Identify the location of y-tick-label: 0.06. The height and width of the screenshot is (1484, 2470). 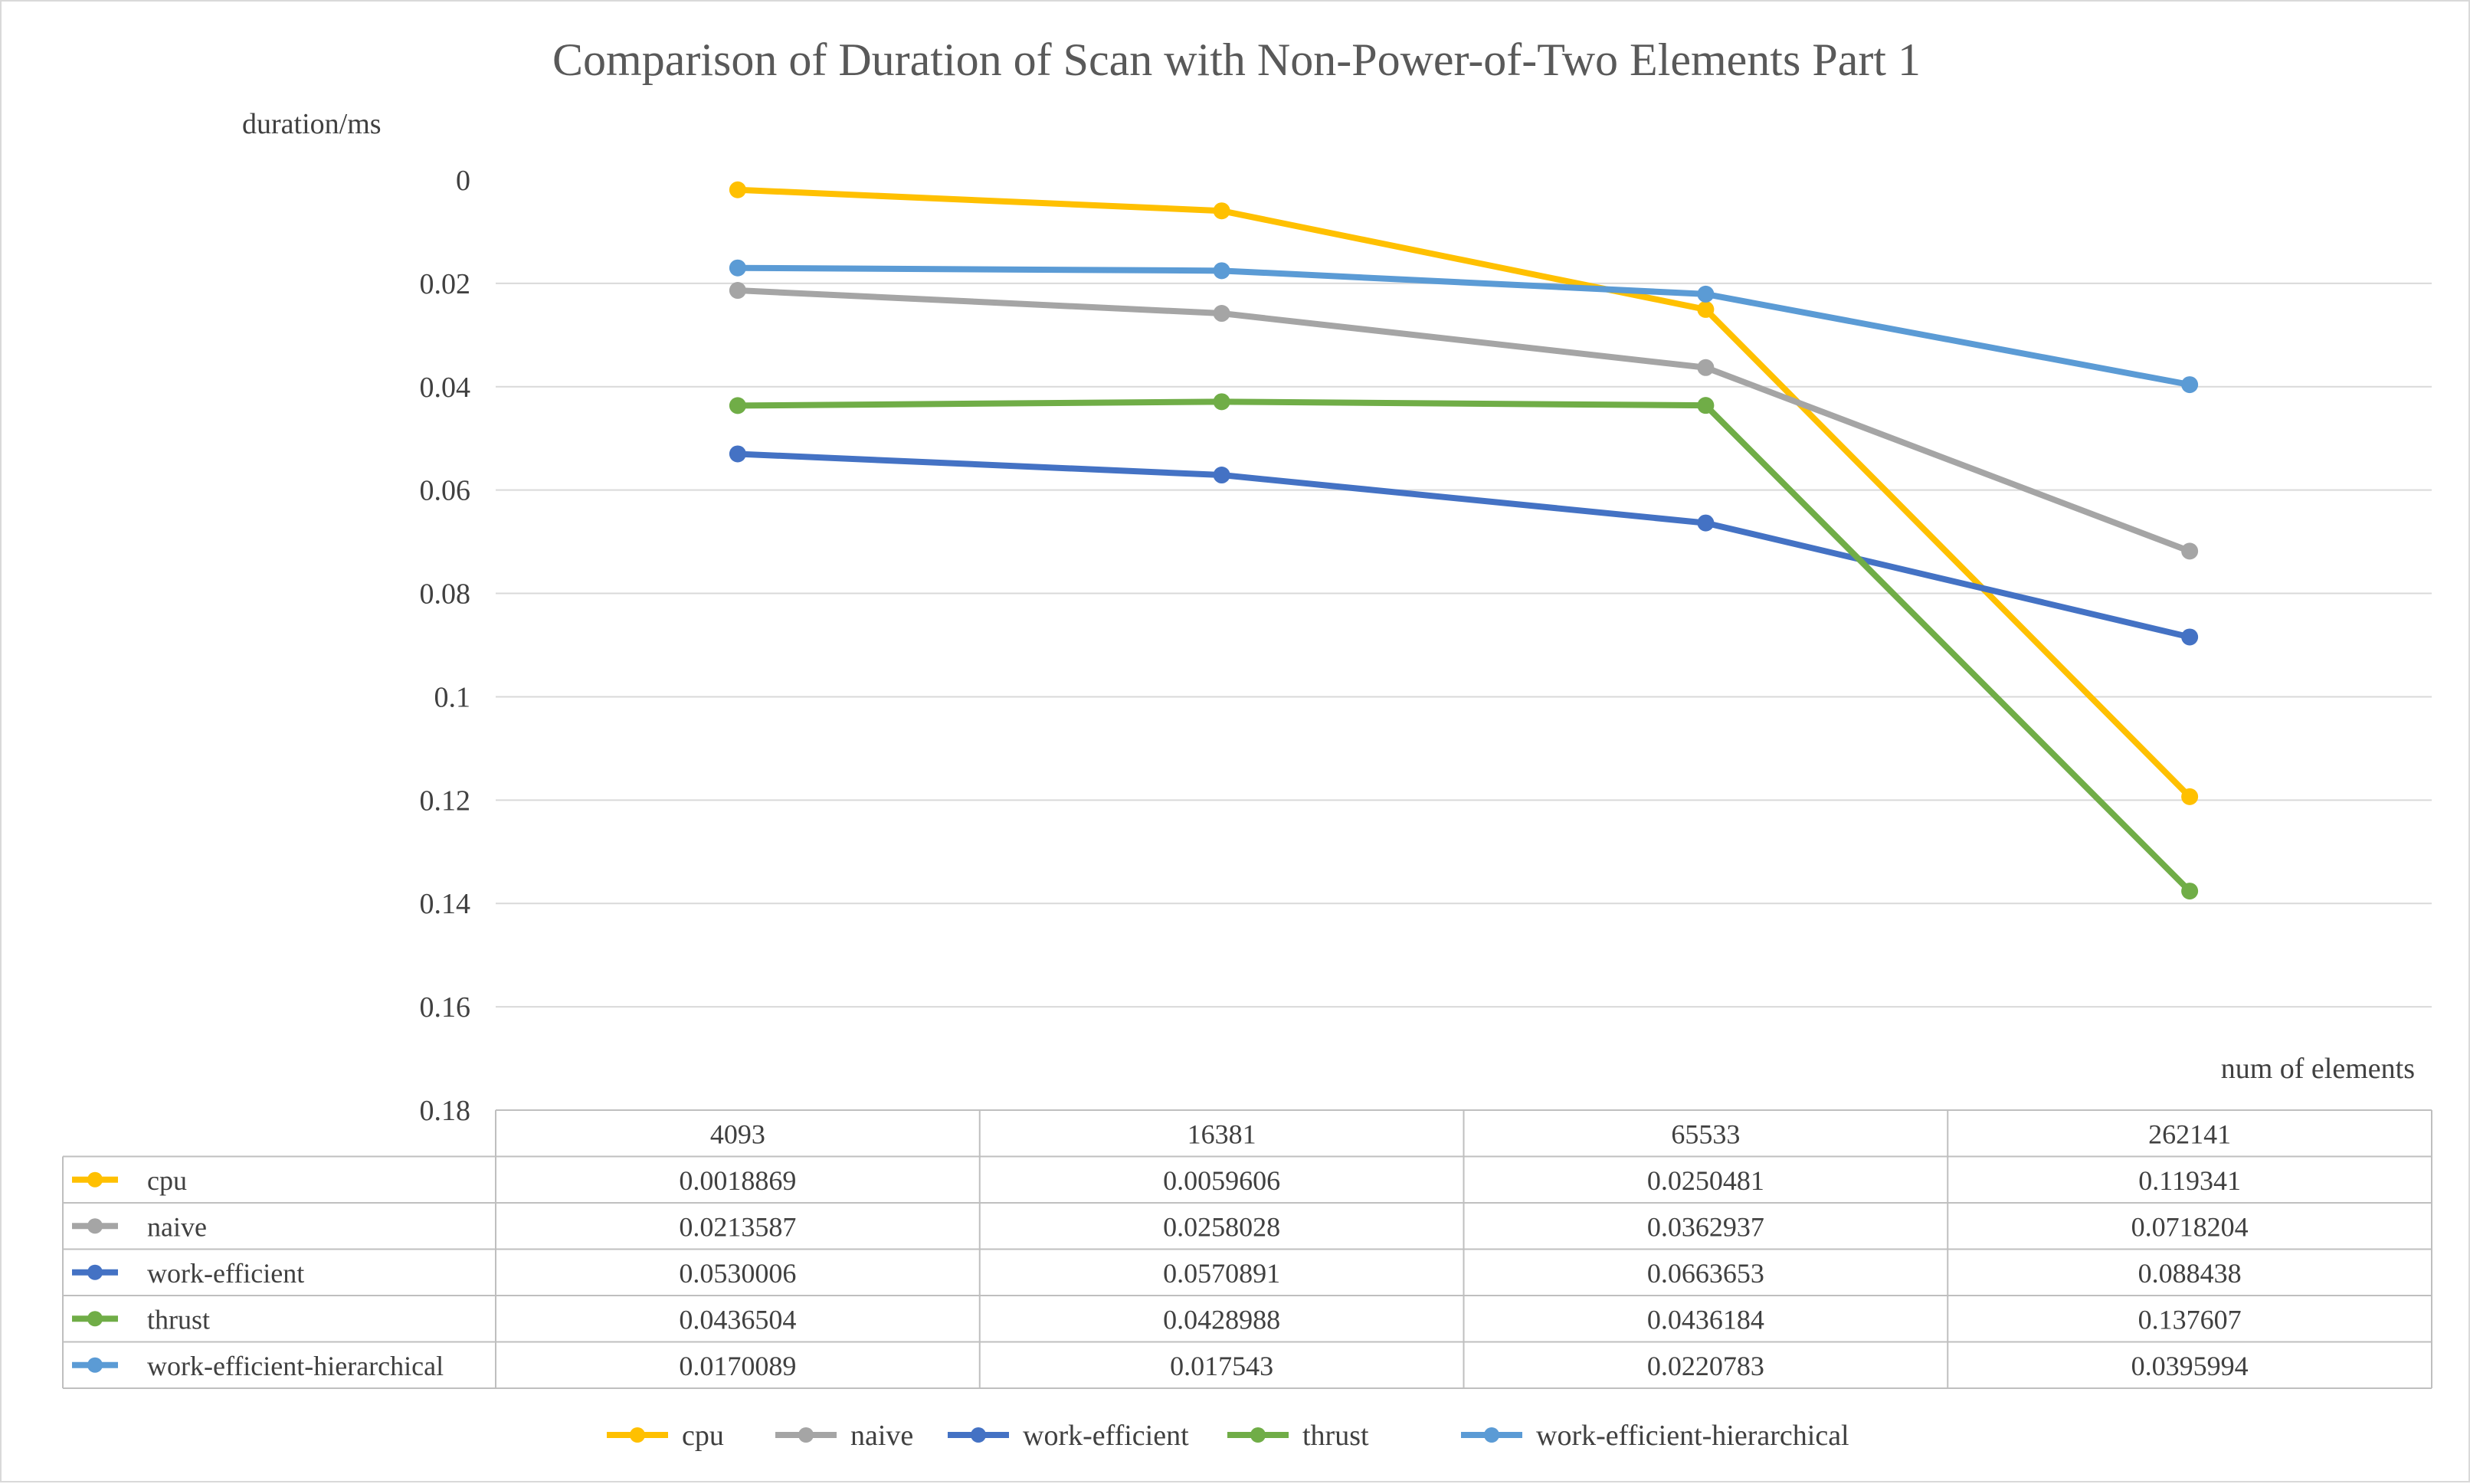
(446, 491).